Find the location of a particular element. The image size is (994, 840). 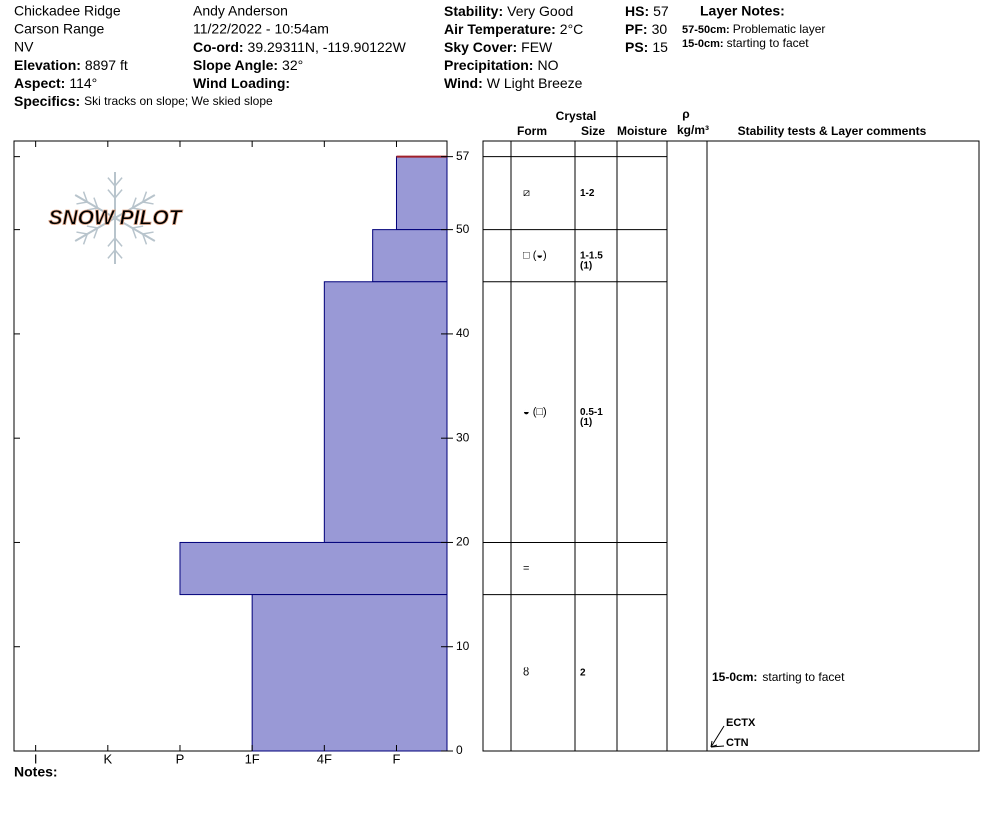

header-field: 11/22/2022 - 10:54am is located at coordinates (261, 29).